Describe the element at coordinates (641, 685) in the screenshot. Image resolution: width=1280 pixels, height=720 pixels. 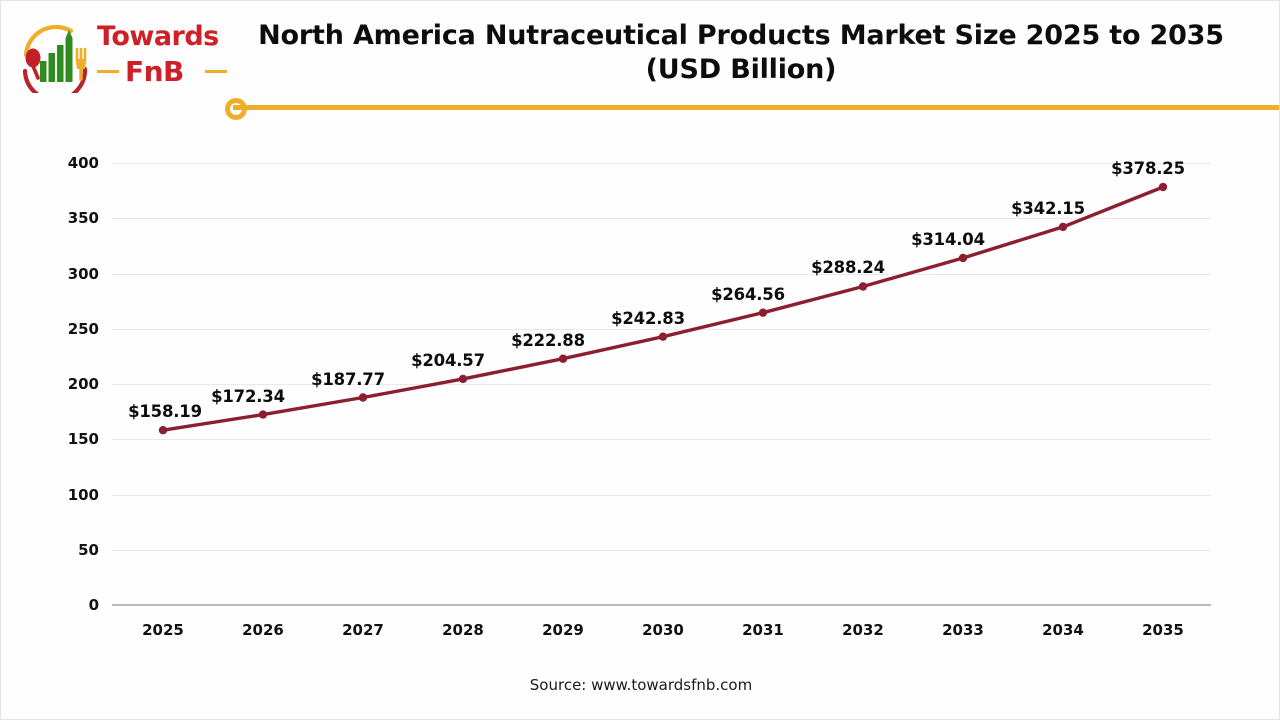
I see `source-caption: Source: www.towardsfnb.com` at that location.